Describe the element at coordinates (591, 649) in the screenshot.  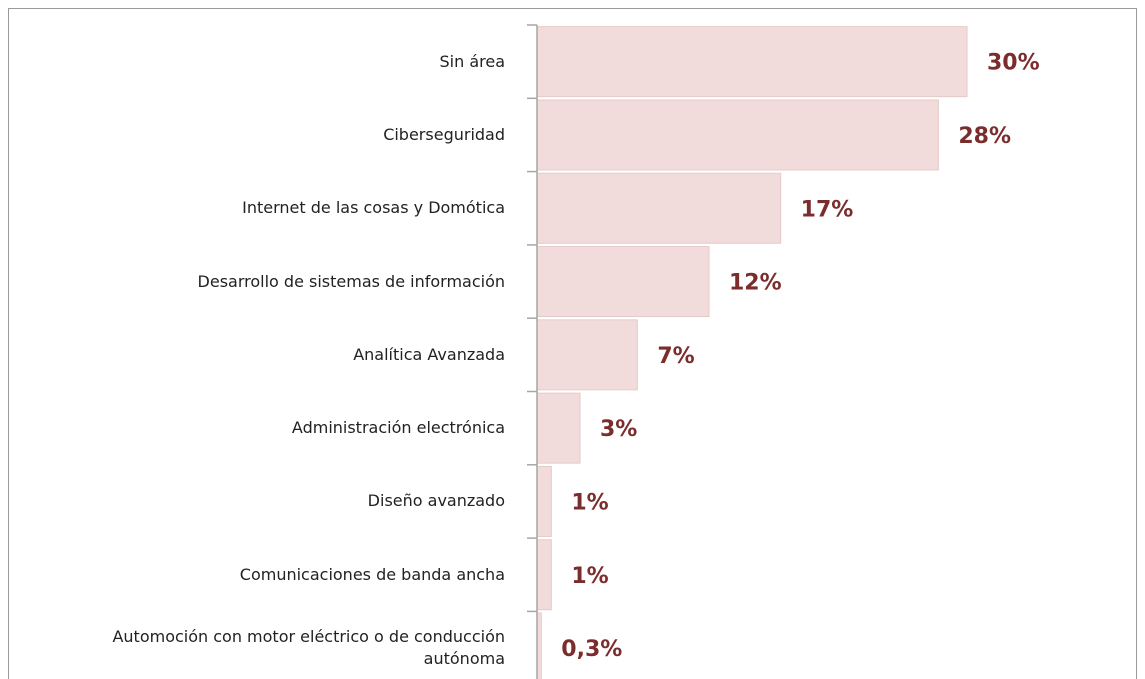
I see `data-label: 0,3%` at that location.